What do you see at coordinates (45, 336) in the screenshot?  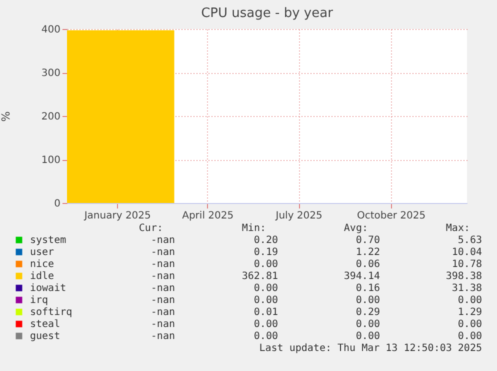 I see `legend-label: guest` at bounding box center [45, 336].